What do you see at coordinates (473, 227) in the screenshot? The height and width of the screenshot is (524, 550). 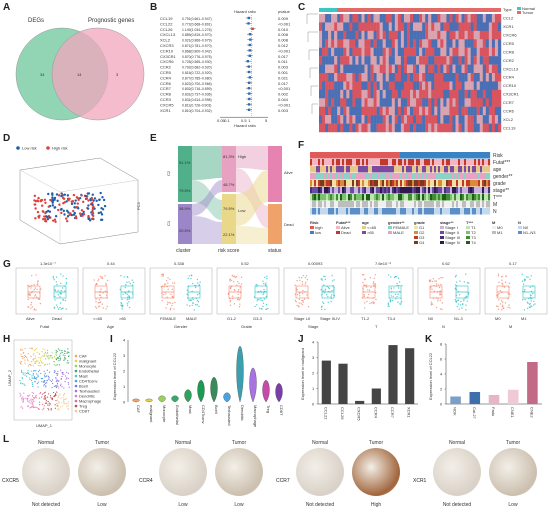 I see `annotation-legend-item: T1` at bounding box center [473, 227].